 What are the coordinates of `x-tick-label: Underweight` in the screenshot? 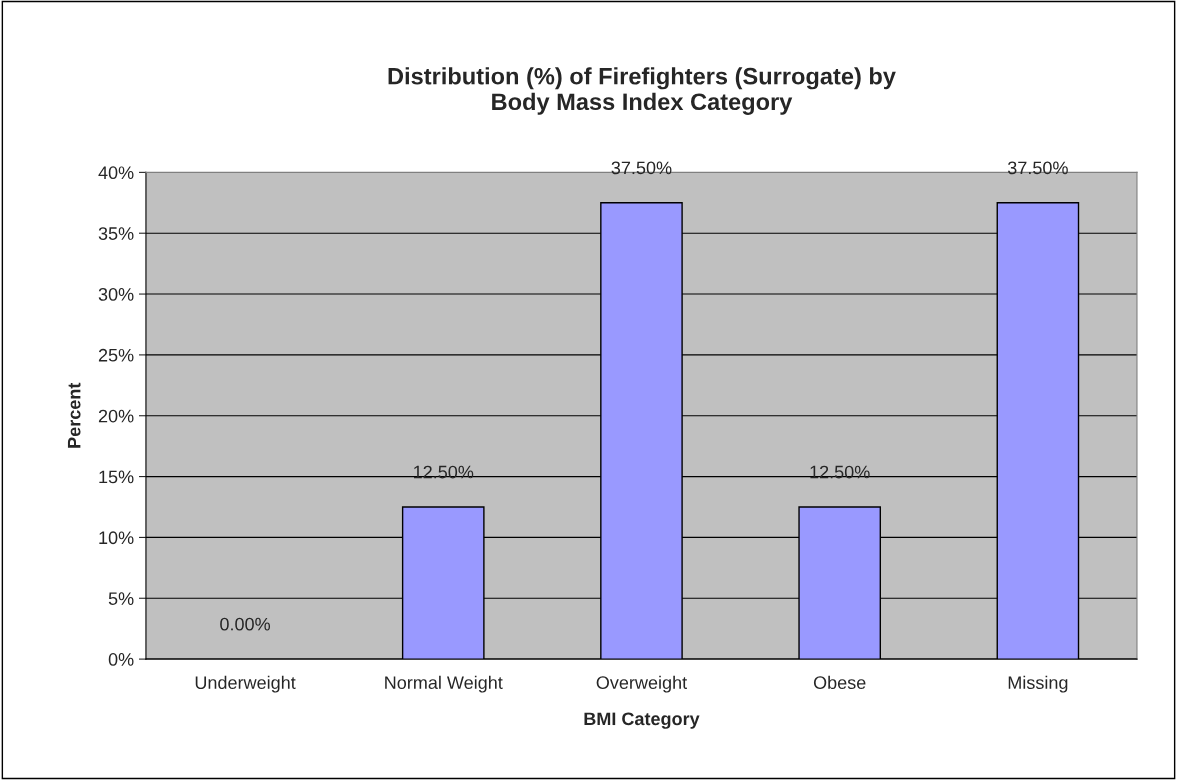 It's located at (245, 684).